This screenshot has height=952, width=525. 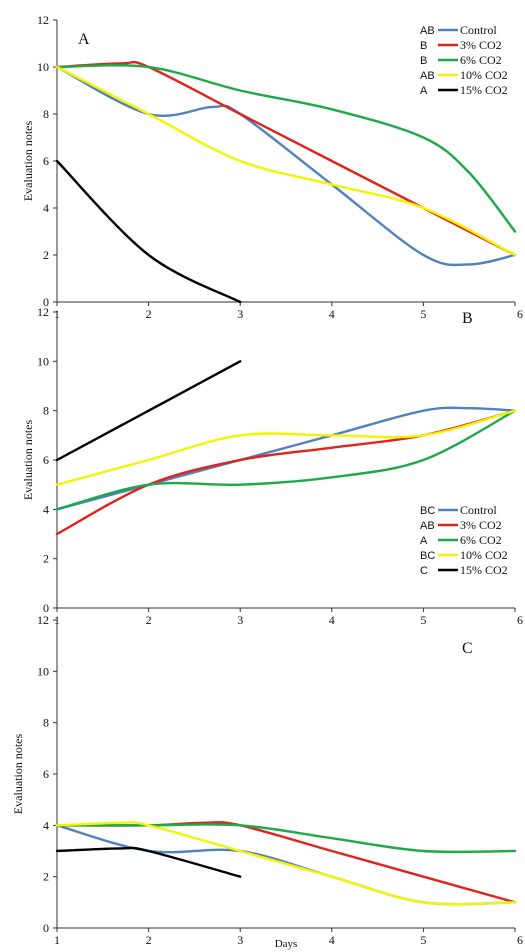 What do you see at coordinates (84, 39) in the screenshot?
I see `panel-letter: A` at bounding box center [84, 39].